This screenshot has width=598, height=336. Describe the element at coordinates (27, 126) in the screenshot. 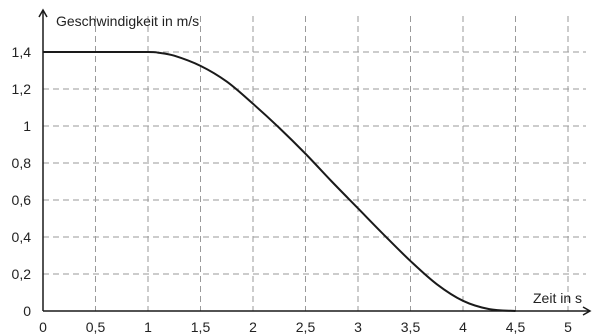

I see `y-tick-label: 1` at that location.